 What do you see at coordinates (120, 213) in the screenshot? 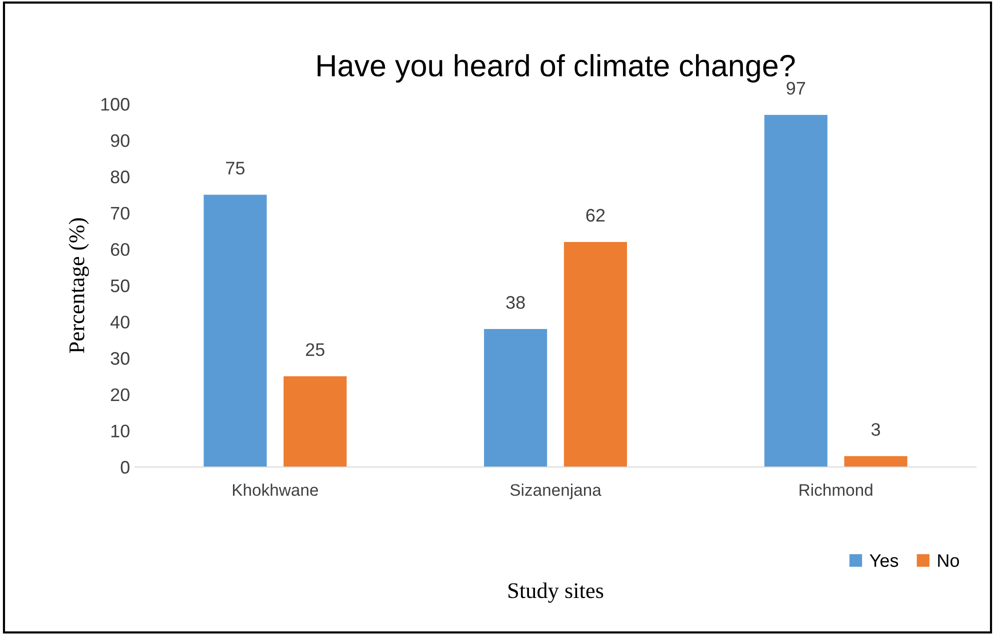
I see `y-tick-label: 70` at bounding box center [120, 213].